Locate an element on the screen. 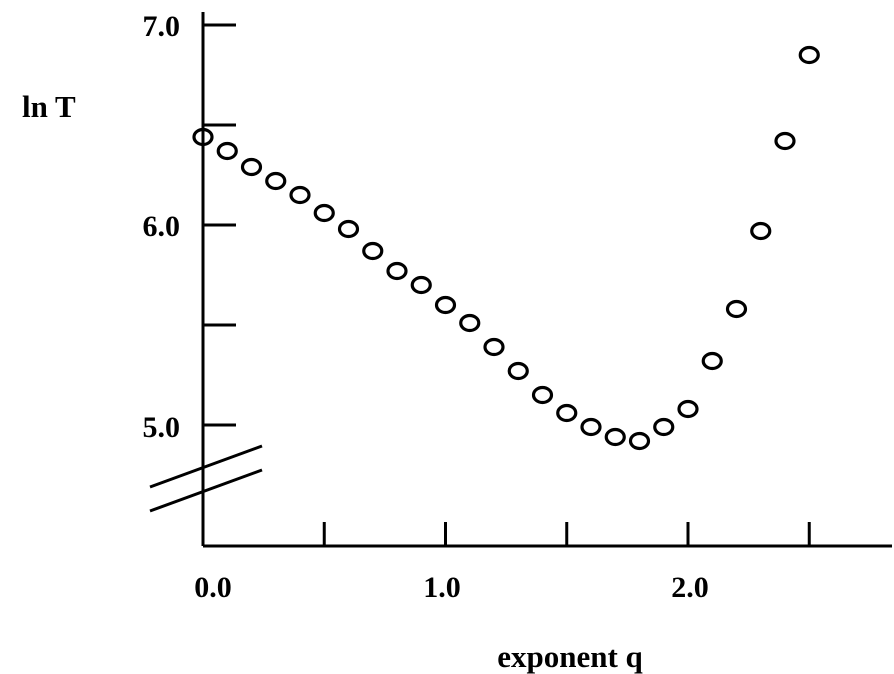  x-tick-label-2: 2.0 is located at coordinates (690, 587).